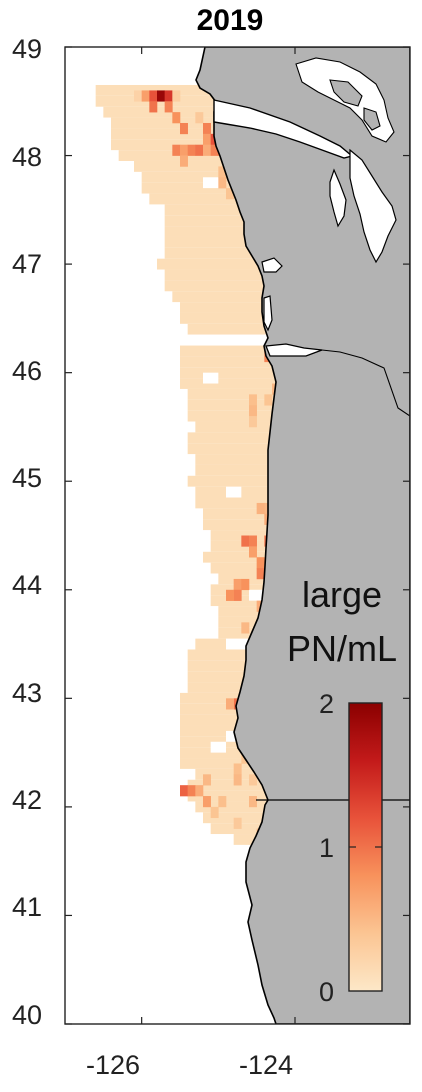  What do you see at coordinates (283, 129) in the screenshot?
I see `strait-water` at bounding box center [283, 129].